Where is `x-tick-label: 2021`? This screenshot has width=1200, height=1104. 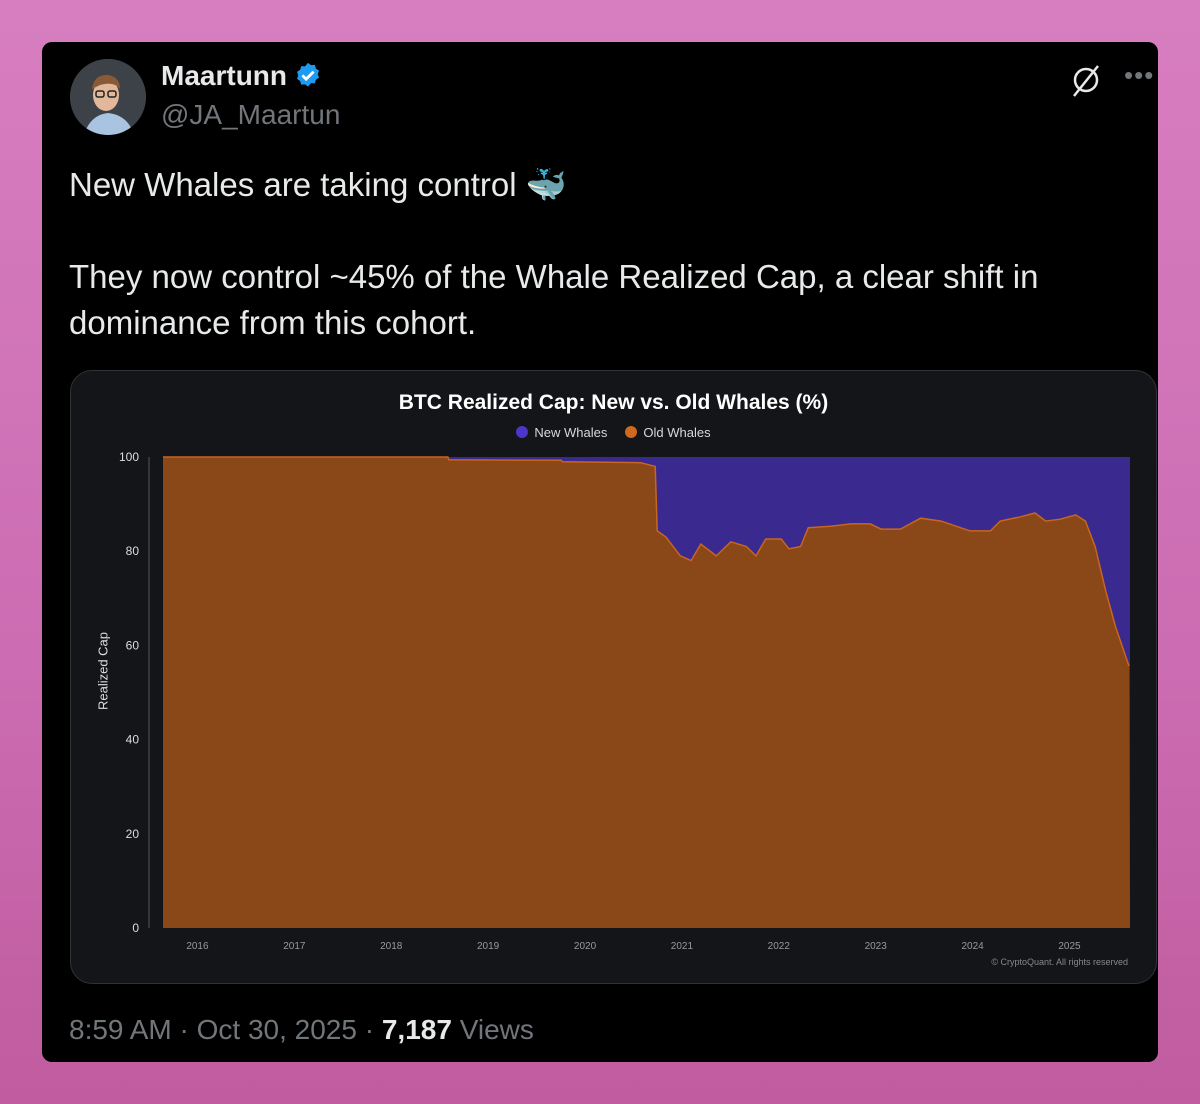
x-tick-label: 2021 is located at coordinates (682, 946).